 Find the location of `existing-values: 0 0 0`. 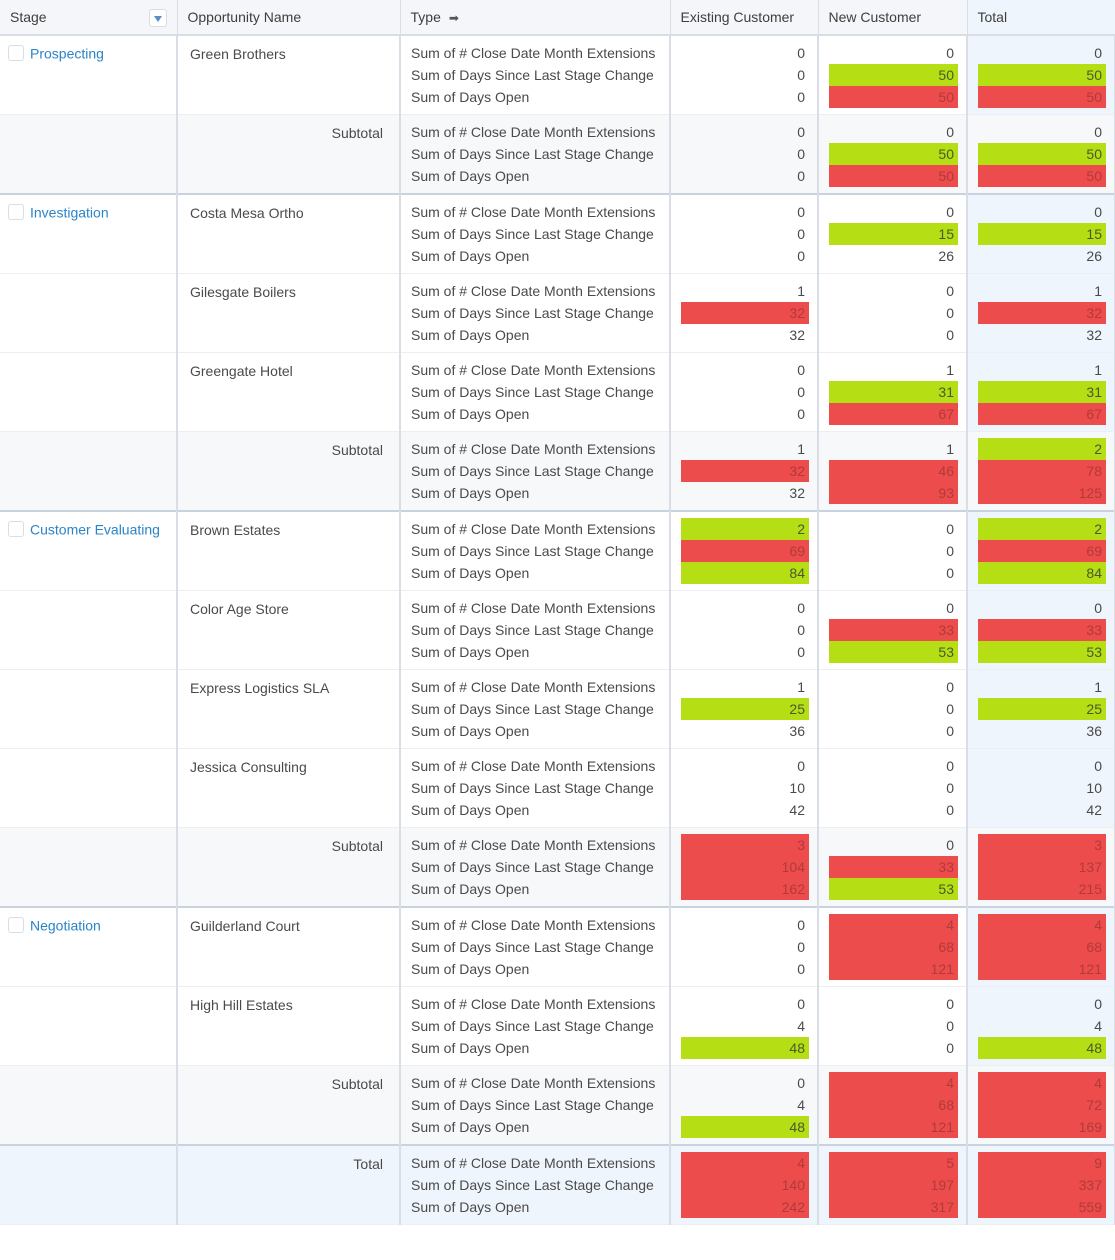

existing-values: 0 0 0 is located at coordinates (744, 392).